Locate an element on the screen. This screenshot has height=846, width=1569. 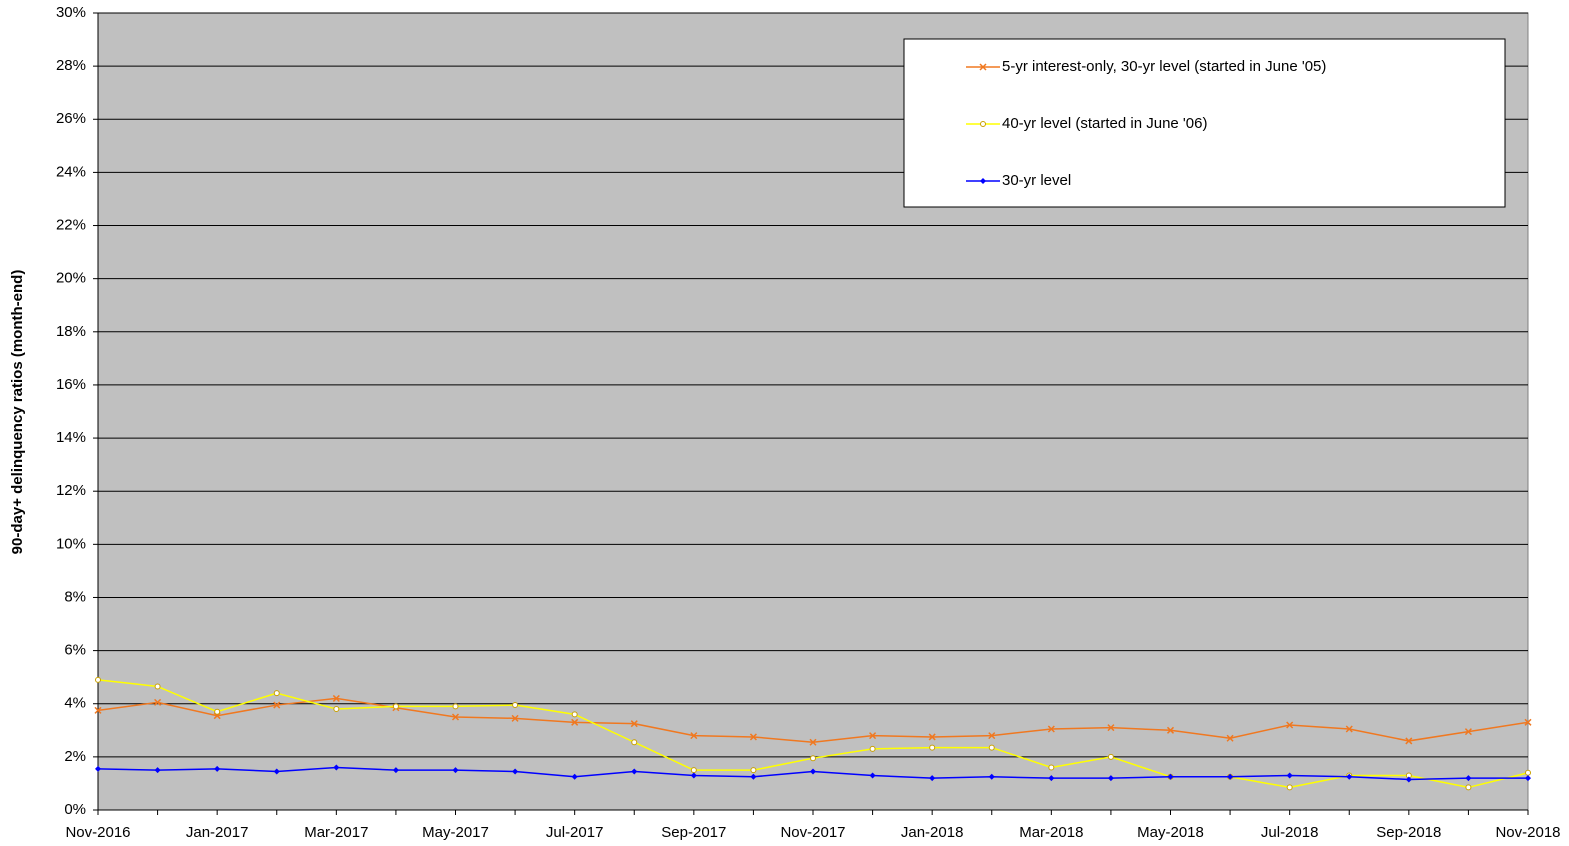
legend-box is located at coordinates (1204, 123).